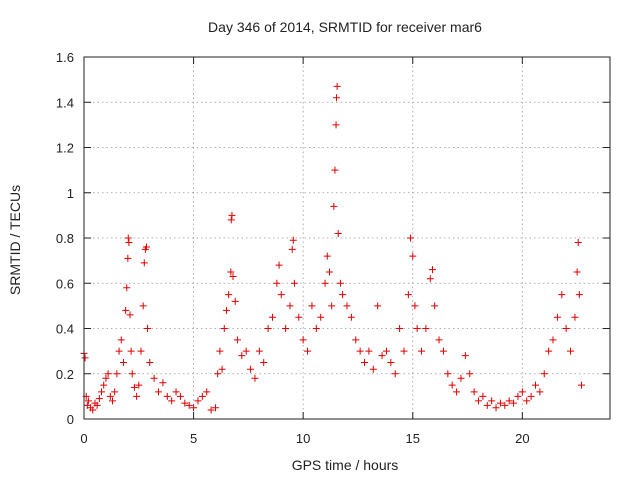  I want to click on x-tick-label: 5, so click(193, 438).